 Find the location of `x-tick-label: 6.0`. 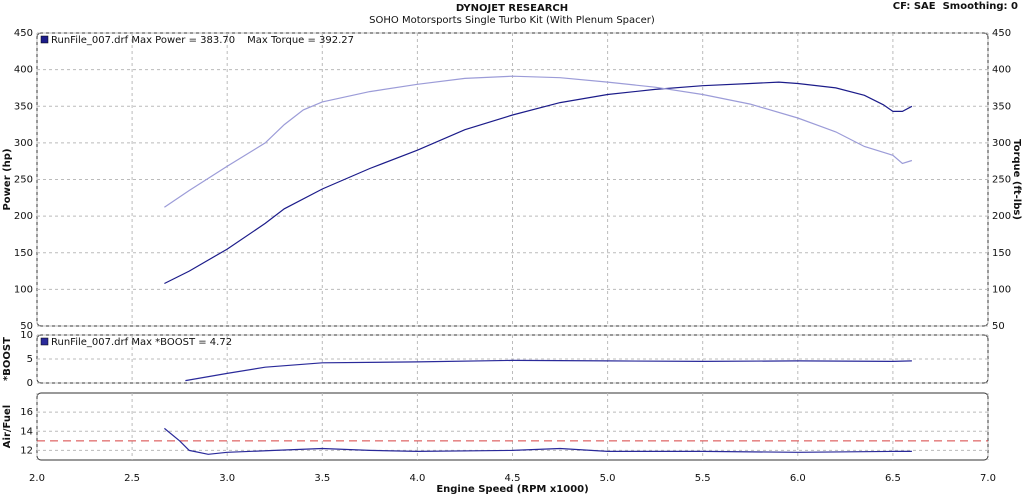

x-tick-label: 6.0 is located at coordinates (798, 478).